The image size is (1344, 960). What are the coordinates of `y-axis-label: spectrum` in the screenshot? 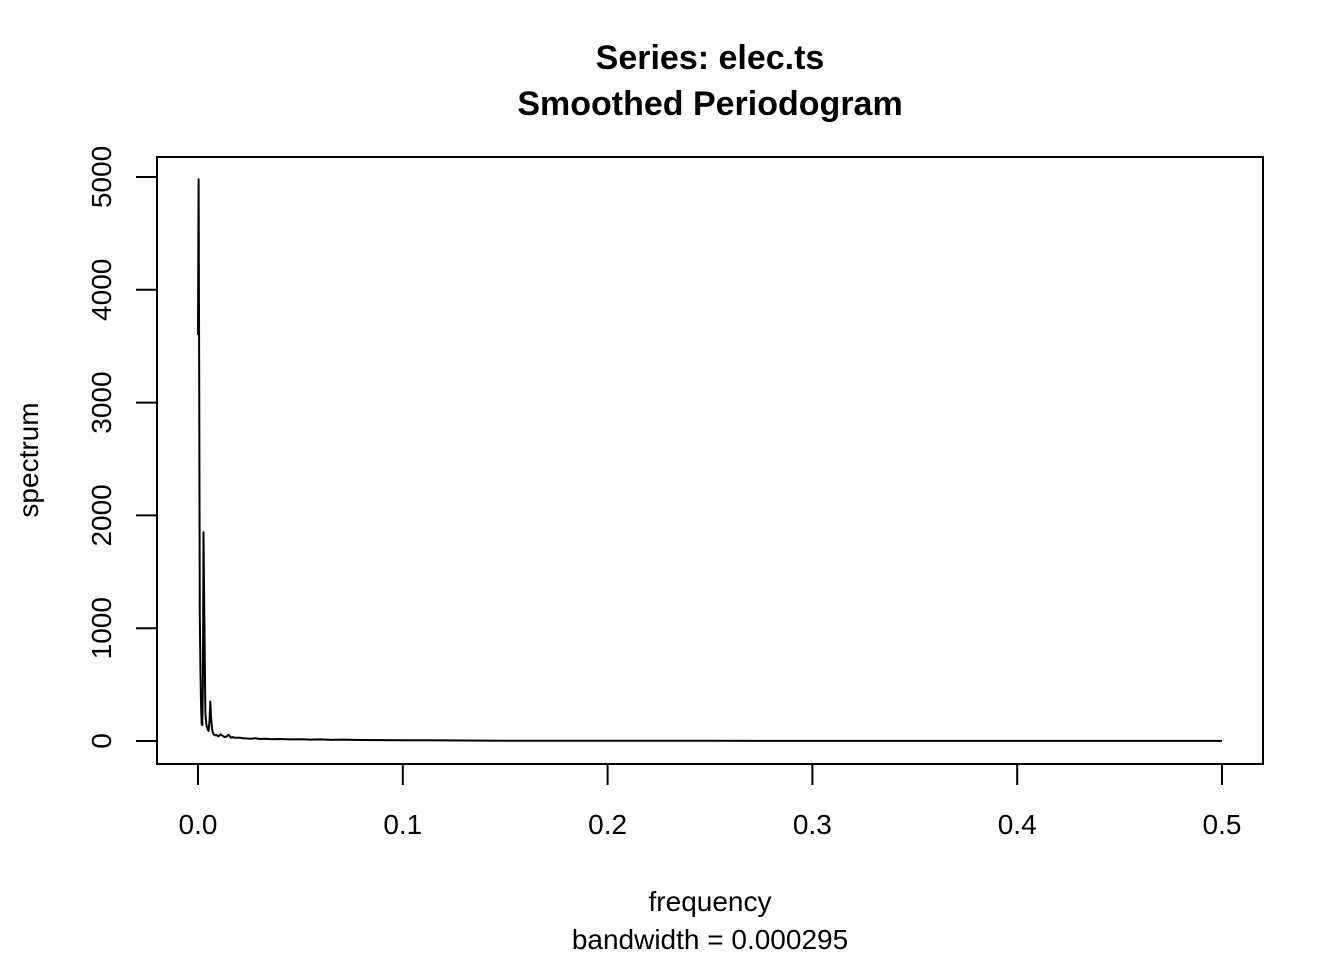 It's located at (28, 459).